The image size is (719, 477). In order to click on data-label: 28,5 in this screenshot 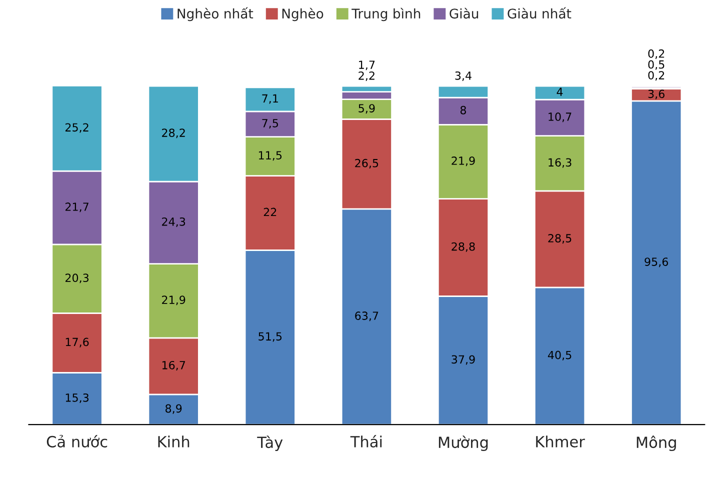, I will do `click(560, 239)`.